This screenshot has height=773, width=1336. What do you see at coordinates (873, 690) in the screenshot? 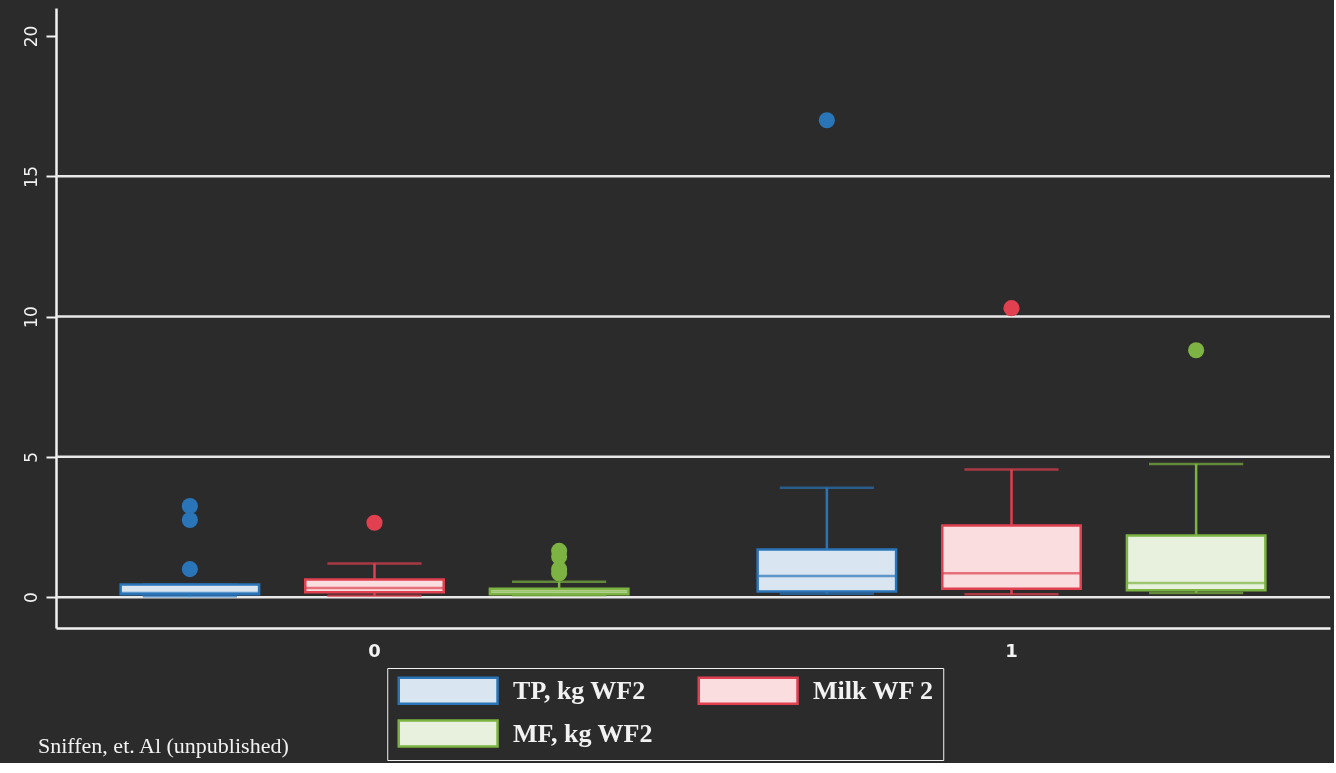
I see `legend-label: Milk WF 2` at bounding box center [873, 690].